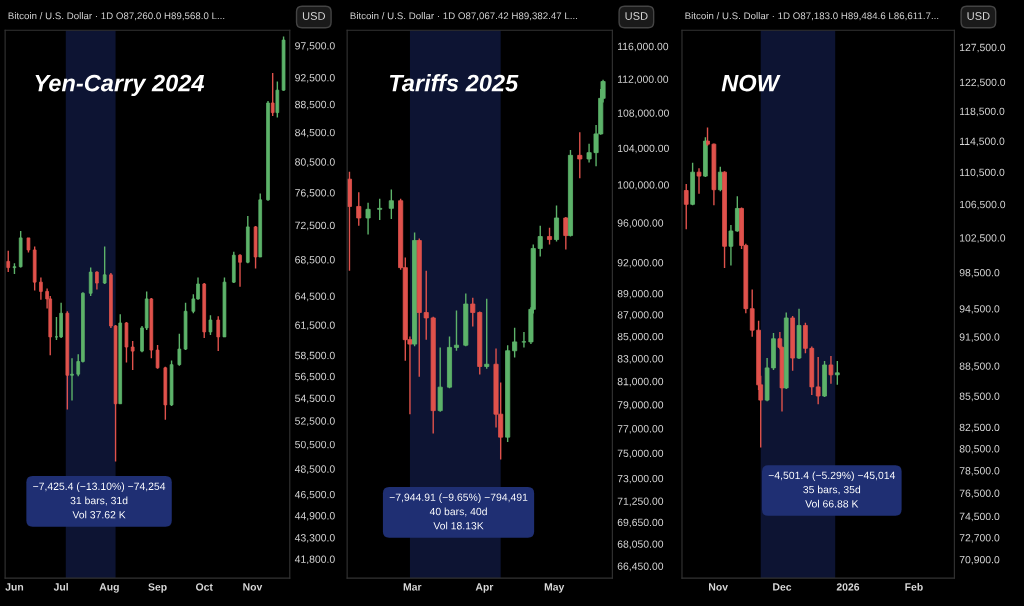 The height and width of the screenshot is (606, 1024). Describe the element at coordinates (458, 511) in the screenshot. I see `annotation: −7,944.91 (−9.65%) −794,491 40 bars, 40d Vol 18.13K` at that location.